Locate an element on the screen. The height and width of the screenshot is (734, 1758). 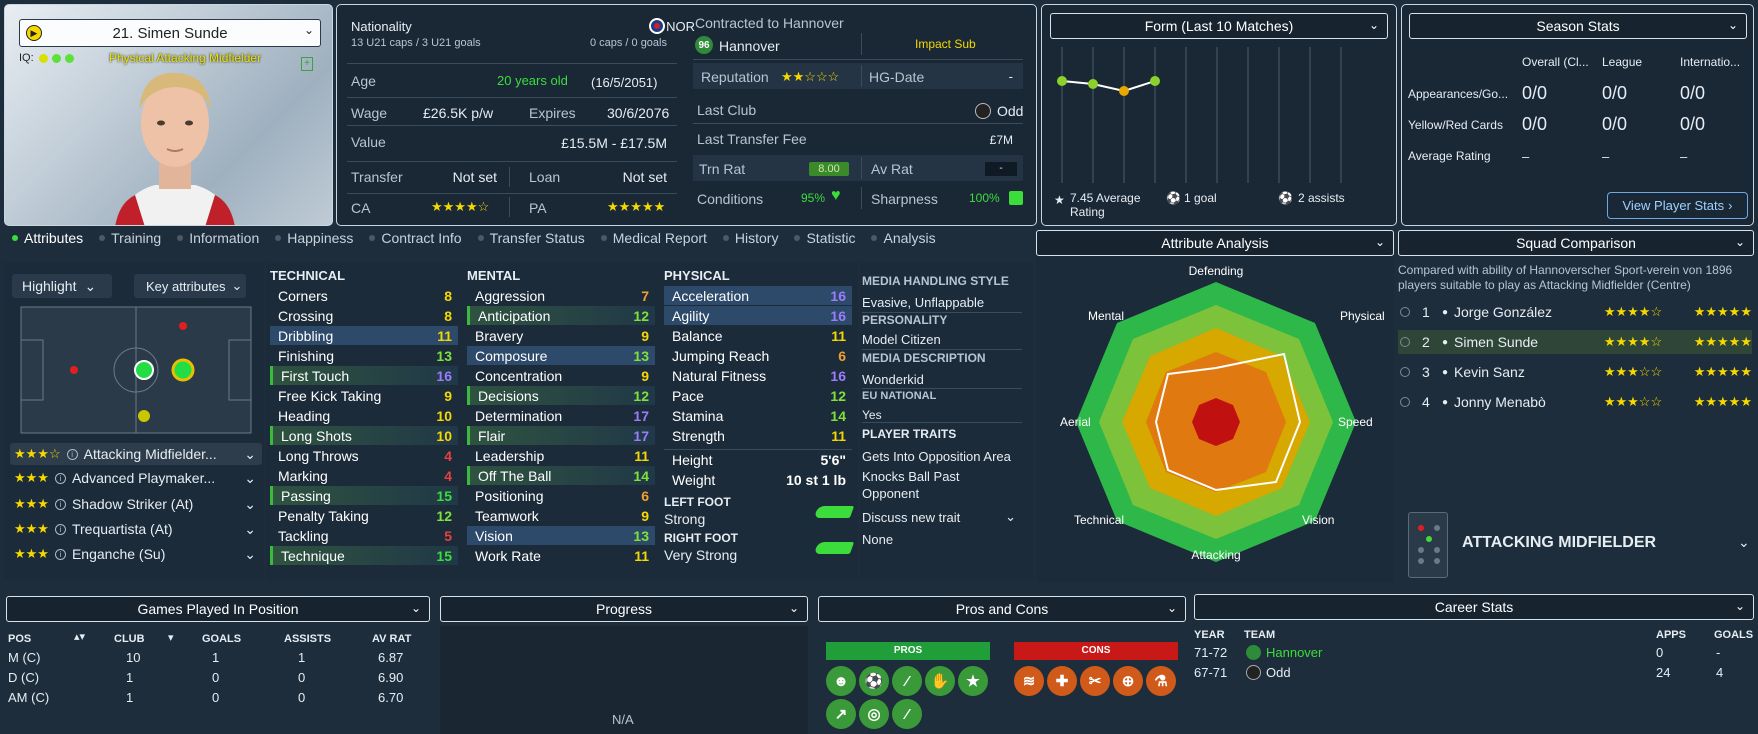
attribute-row: Acceleration 16 is located at coordinates (758, 295).